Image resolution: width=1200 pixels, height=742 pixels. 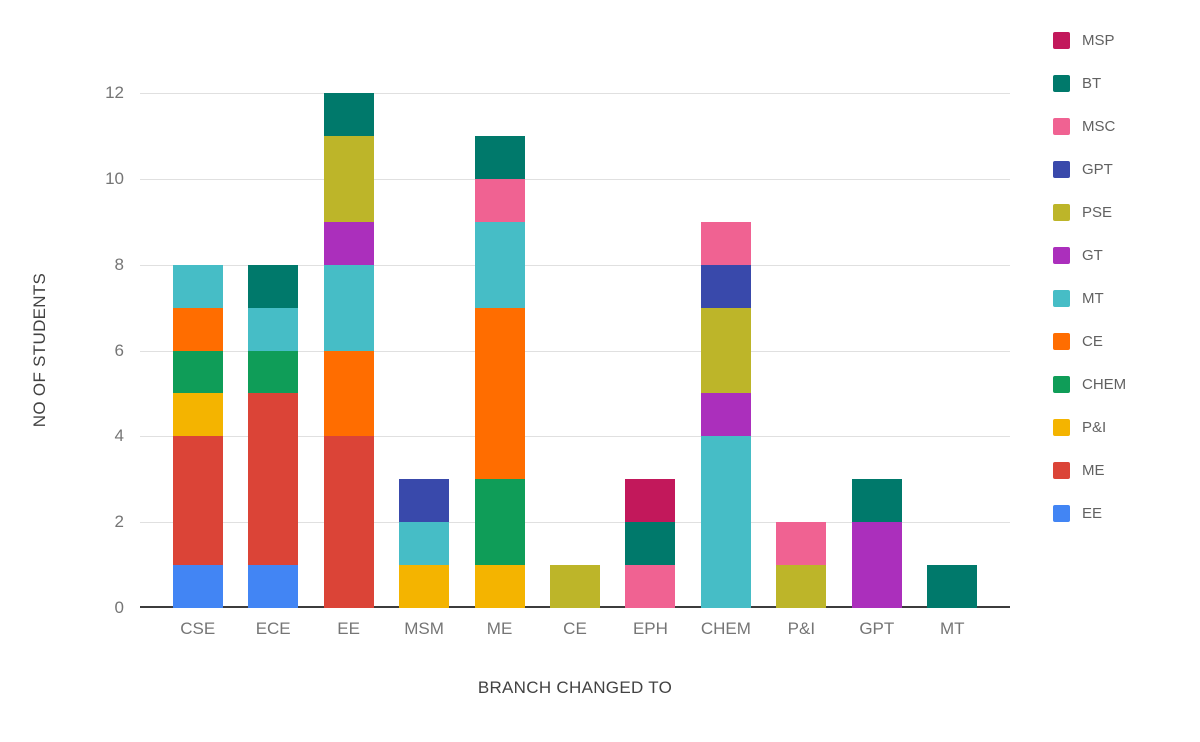 What do you see at coordinates (1061, 298) in the screenshot?
I see `legend-swatch-MT` at bounding box center [1061, 298].